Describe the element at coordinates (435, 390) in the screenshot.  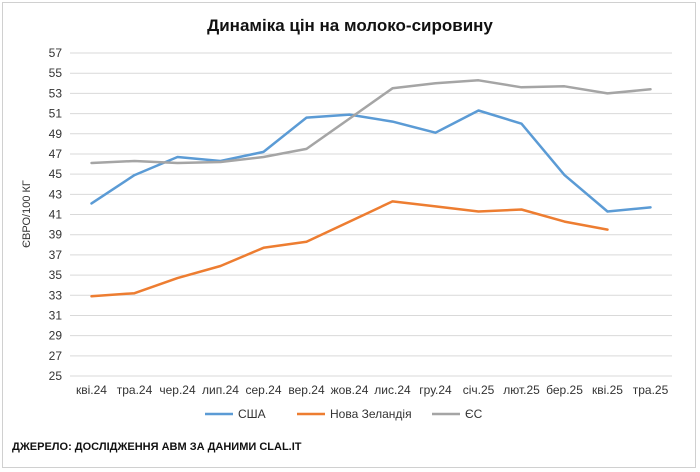
I see `x-tick-label: гру.24` at that location.